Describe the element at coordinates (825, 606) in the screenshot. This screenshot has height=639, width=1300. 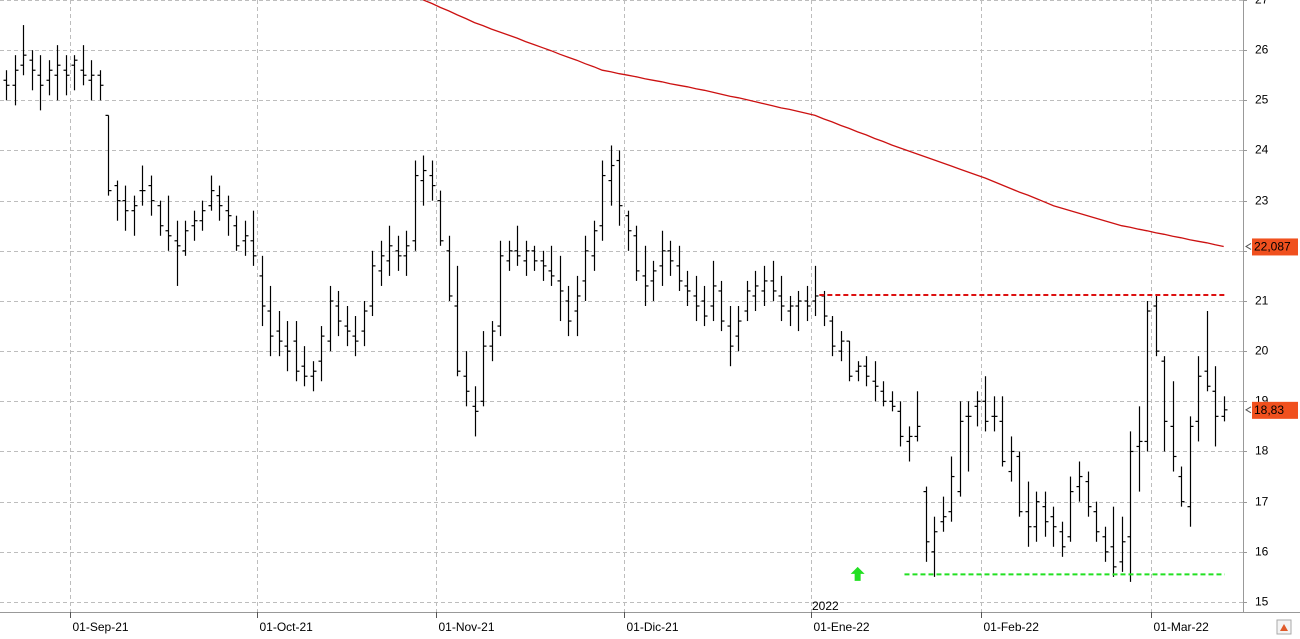
I see `year-label: 2022` at that location.